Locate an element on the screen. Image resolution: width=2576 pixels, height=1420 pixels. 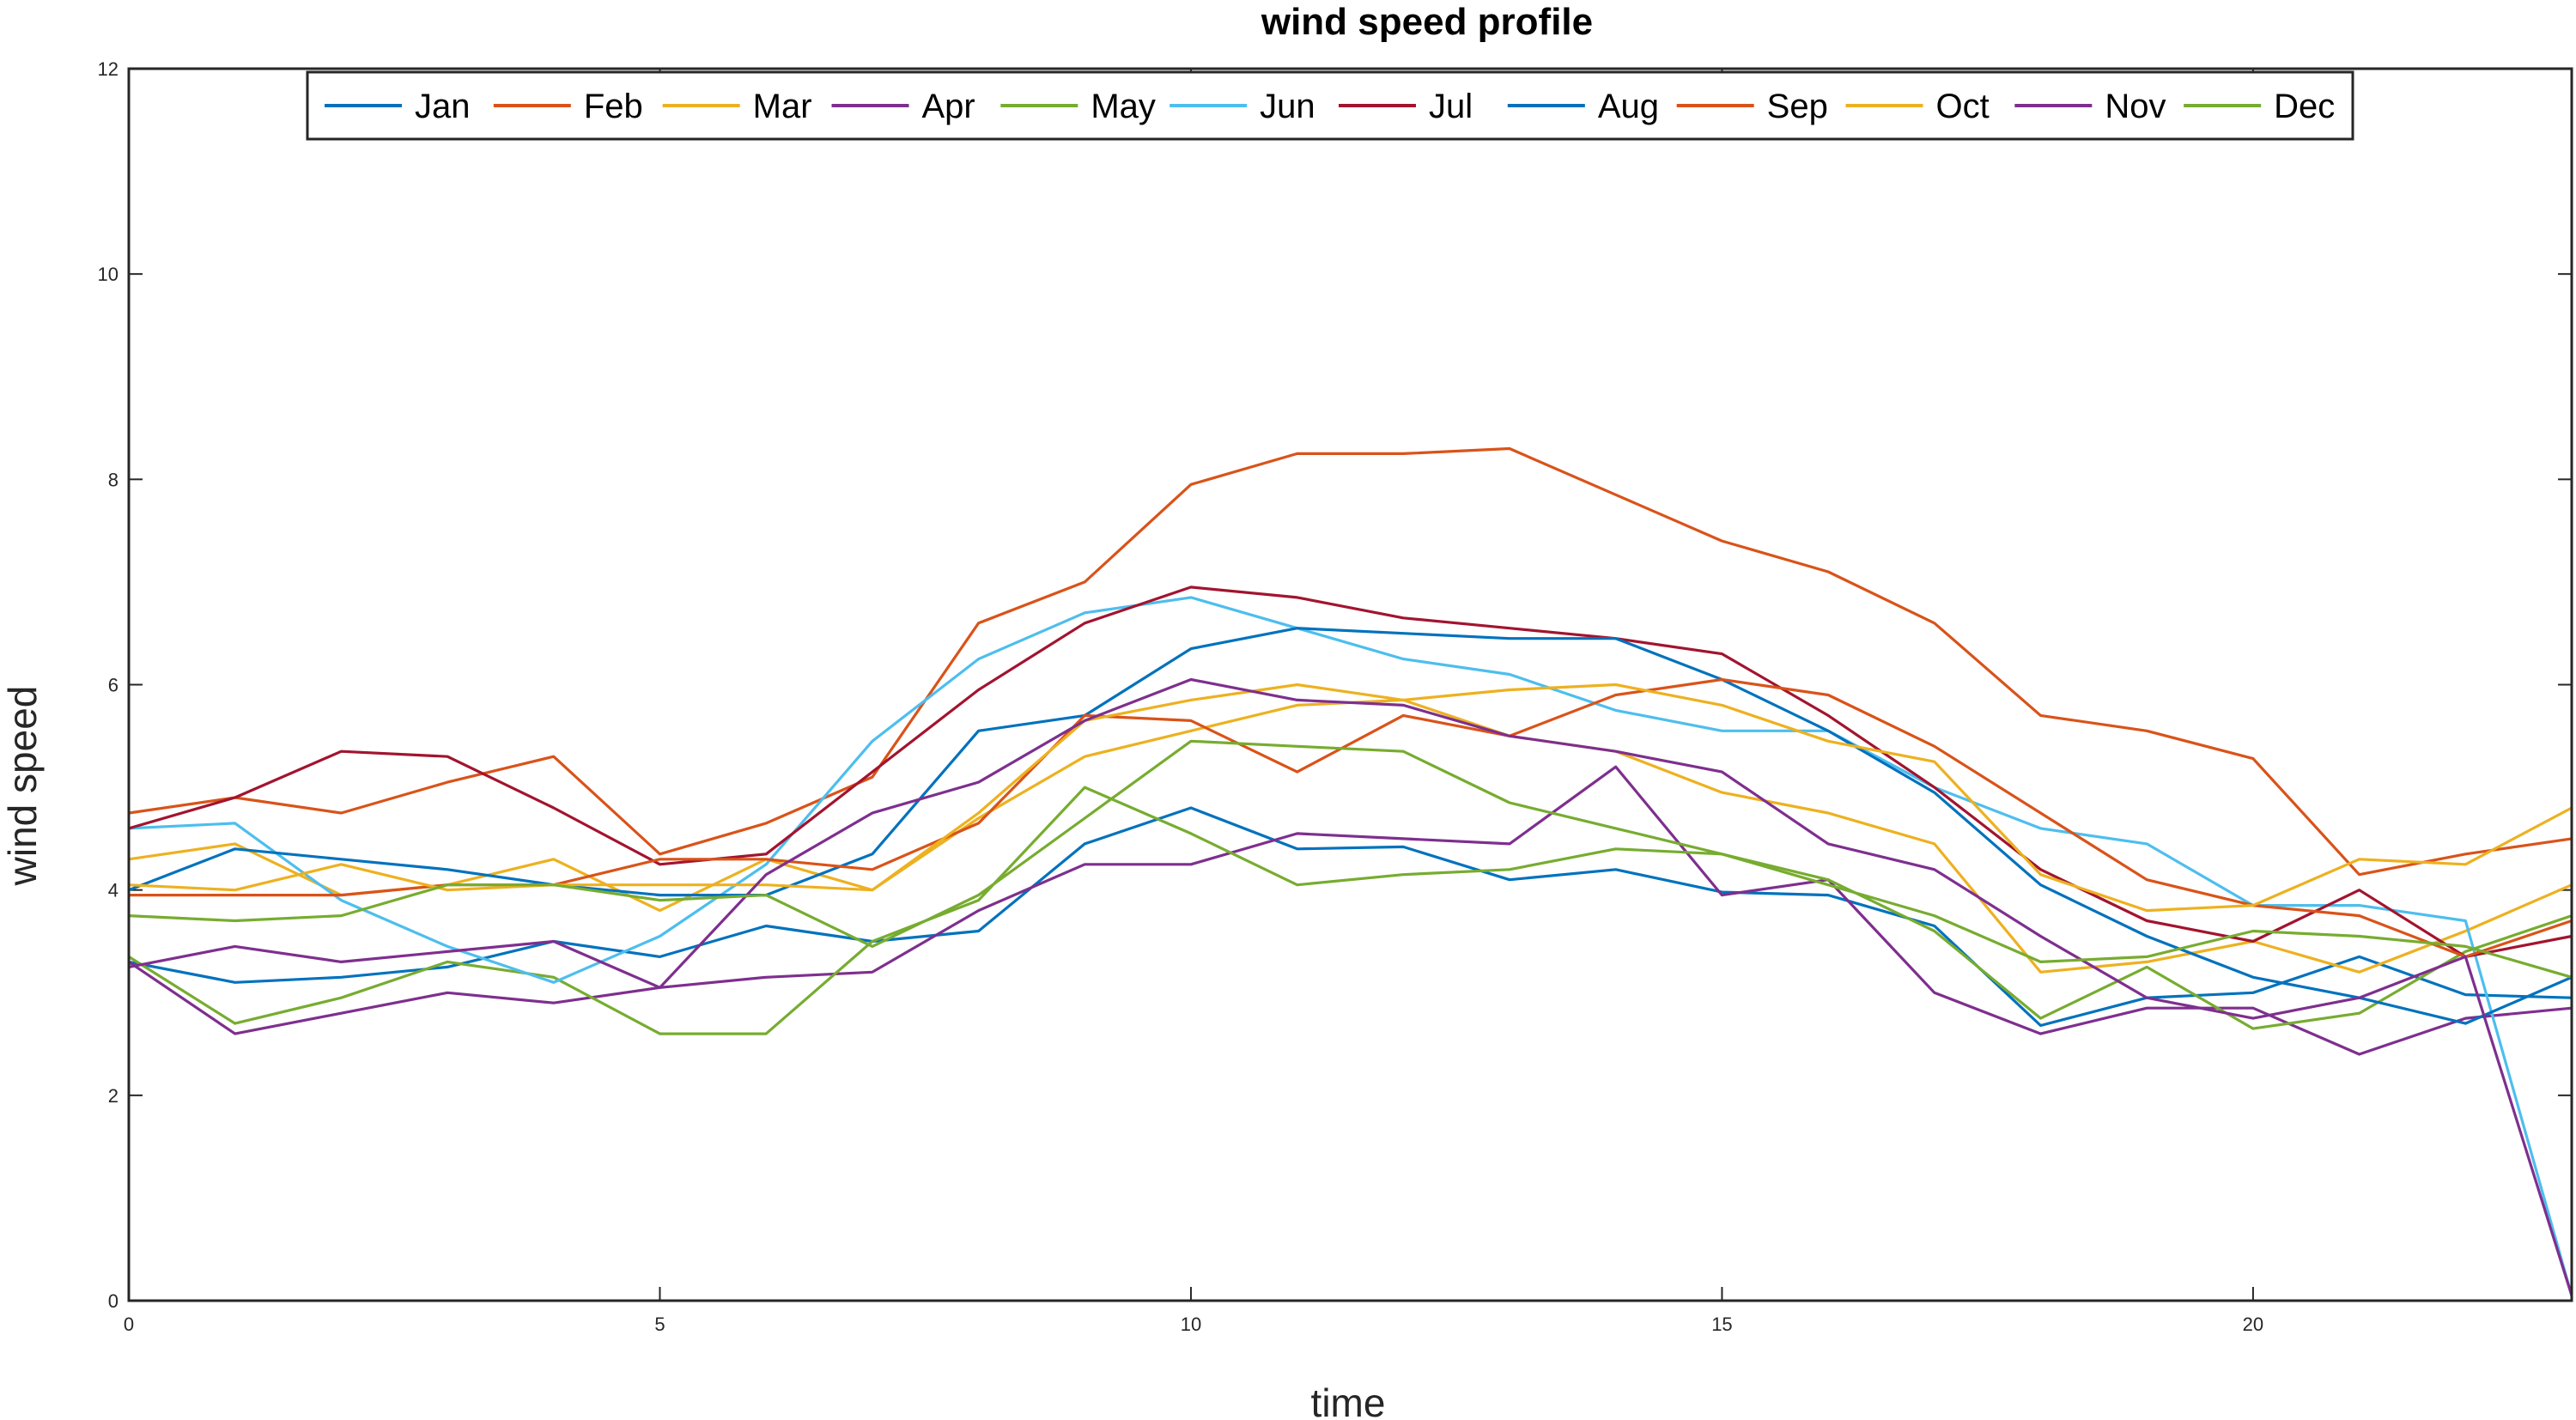
legend-label-jul: Jul is located at coordinates (1451, 106).